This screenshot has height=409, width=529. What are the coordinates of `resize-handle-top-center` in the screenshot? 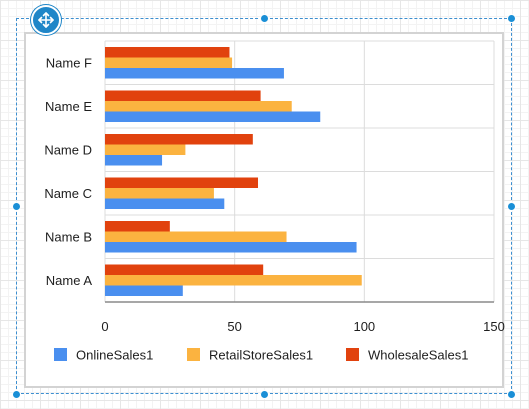 It's located at (264, 18).